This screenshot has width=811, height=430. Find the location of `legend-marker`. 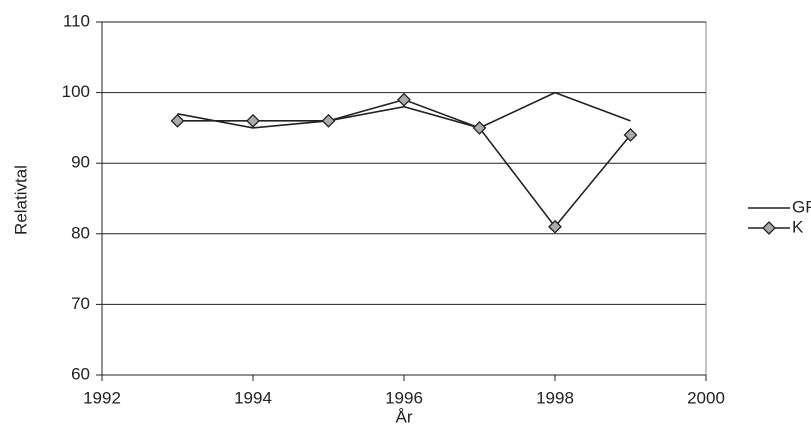

legend-marker is located at coordinates (769, 228).